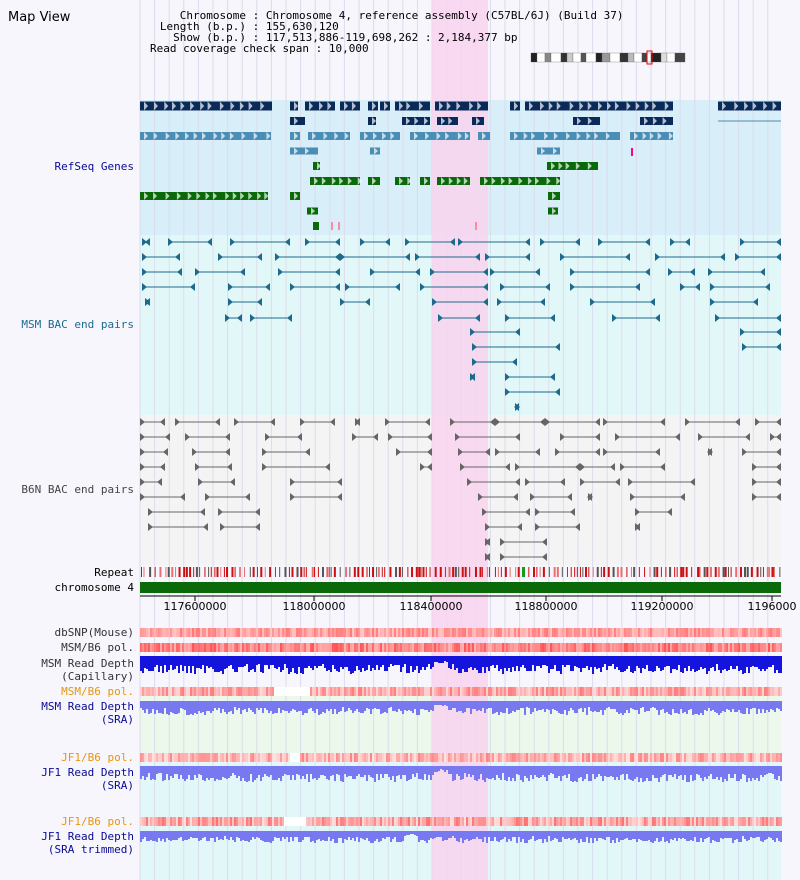 This screenshot has height=880, width=800. What do you see at coordinates (77, 489) in the screenshot?
I see `track-label-b6n-bac: B6N BAC end pairs` at bounding box center [77, 489].